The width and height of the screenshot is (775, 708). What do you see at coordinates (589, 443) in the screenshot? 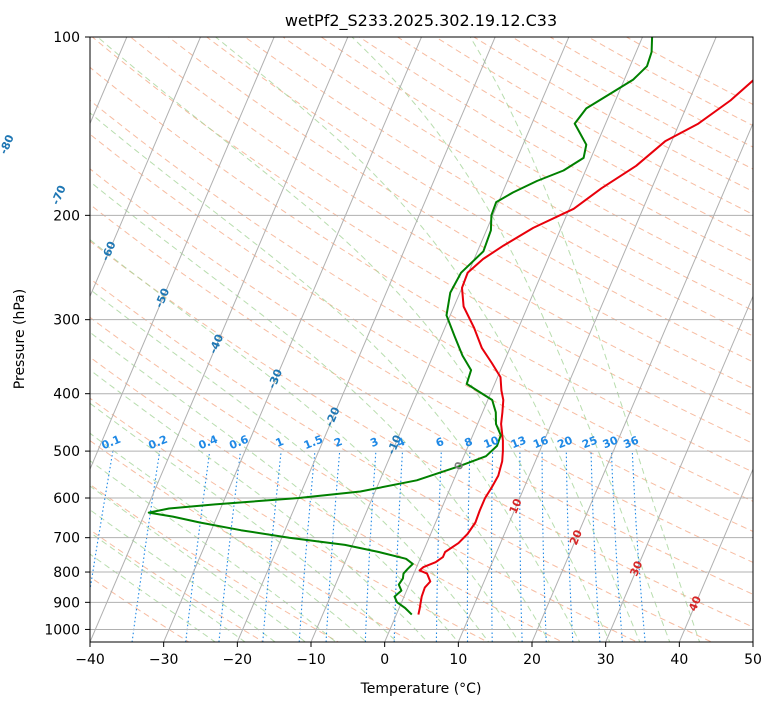
I see `mixing-ratio-label: 25` at bounding box center [589, 443].